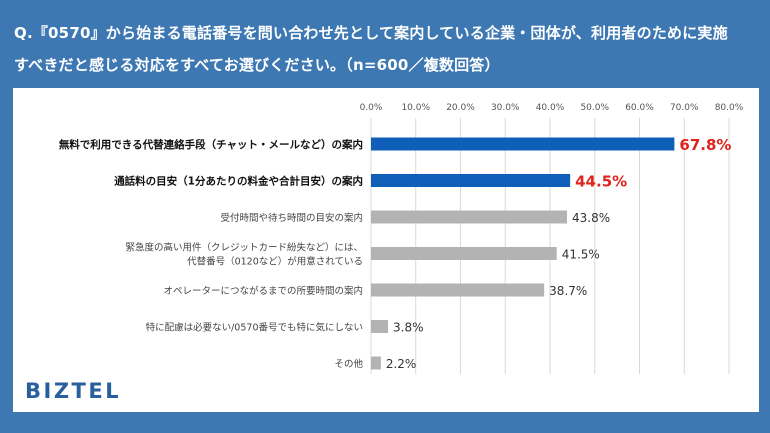 The image size is (770, 433). I want to click on category-label: その他, so click(348, 364).